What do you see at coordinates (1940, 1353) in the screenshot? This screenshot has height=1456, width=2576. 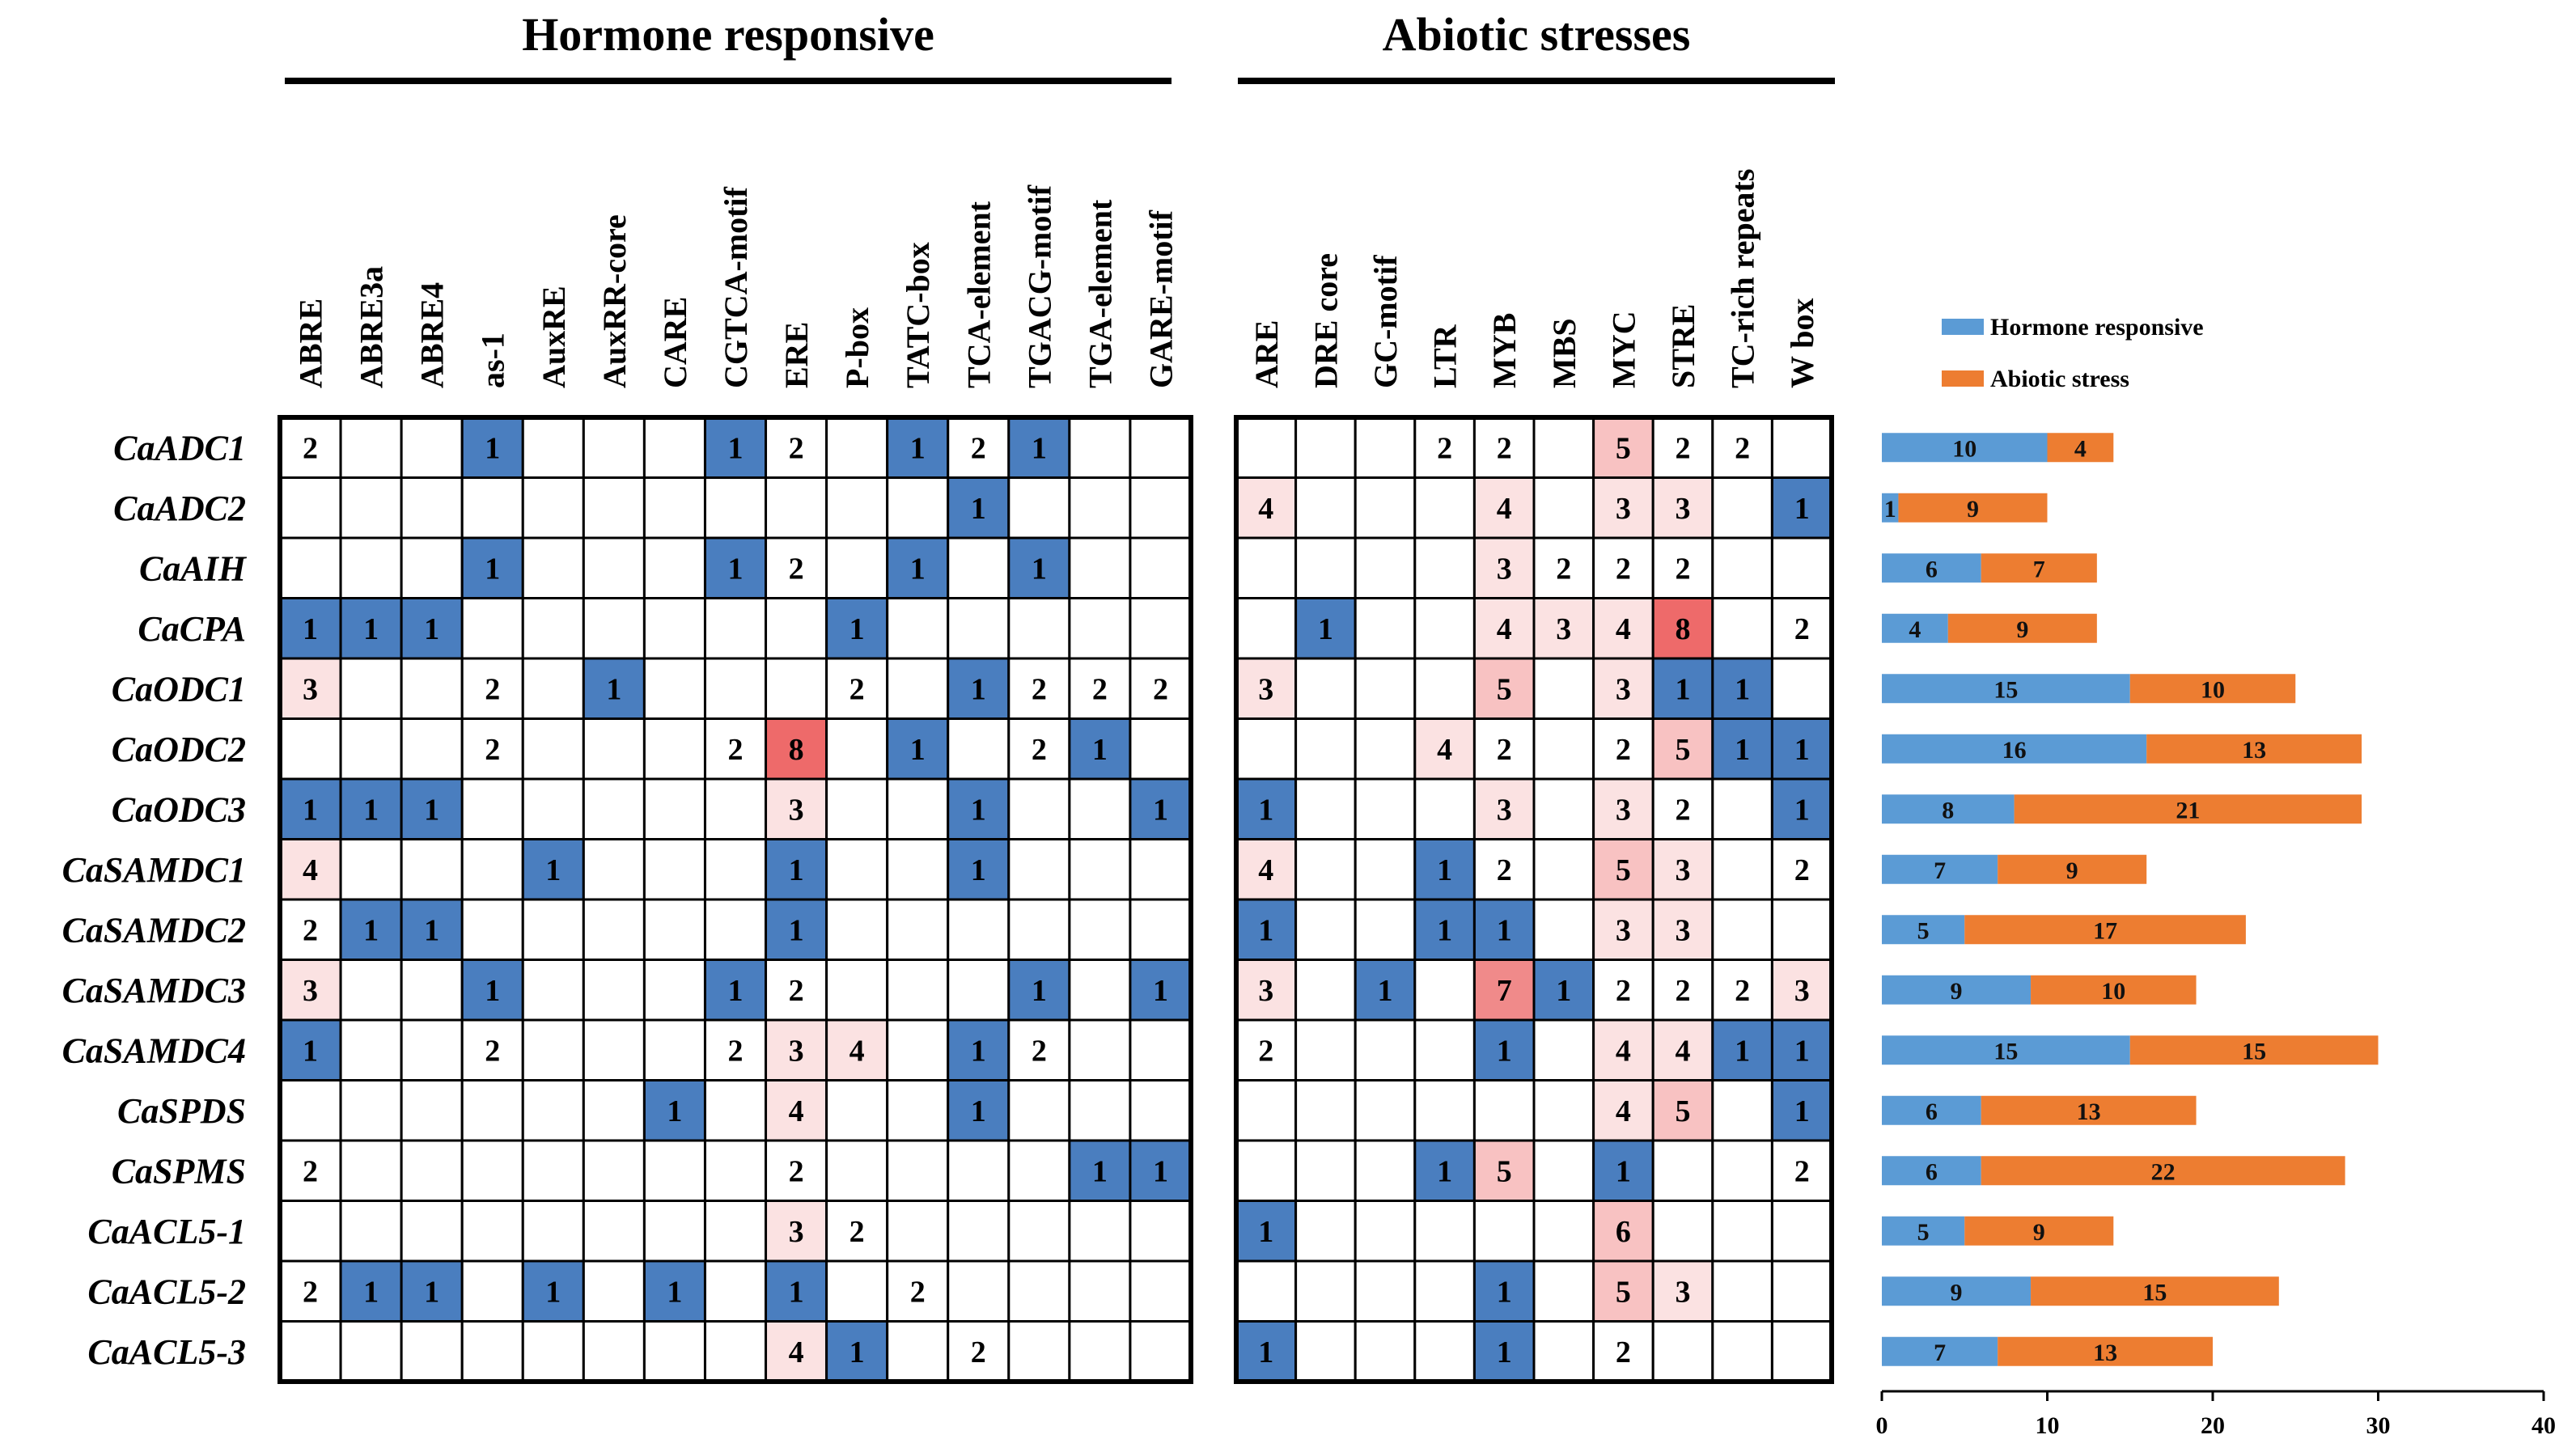 I see `bar-value-label: 7` at bounding box center [1940, 1353].